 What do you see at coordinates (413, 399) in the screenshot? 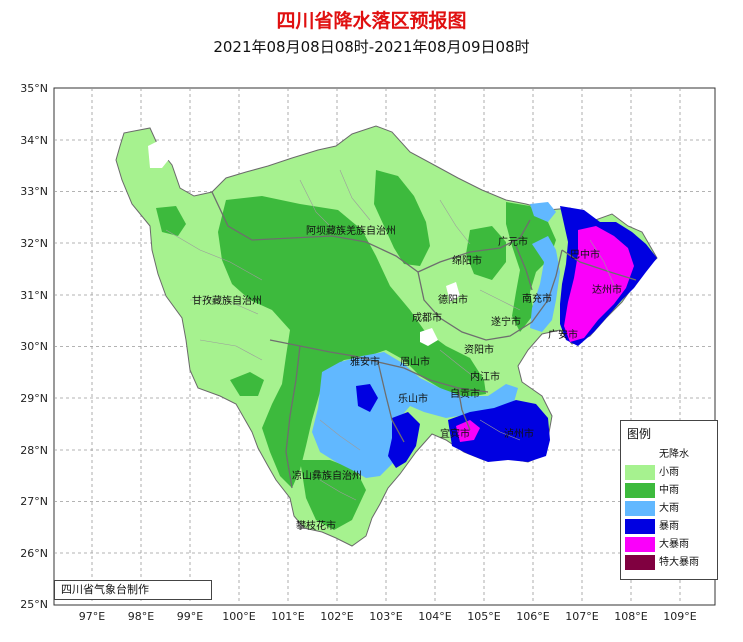
I see `place-label: 乐山市` at bounding box center [413, 399].